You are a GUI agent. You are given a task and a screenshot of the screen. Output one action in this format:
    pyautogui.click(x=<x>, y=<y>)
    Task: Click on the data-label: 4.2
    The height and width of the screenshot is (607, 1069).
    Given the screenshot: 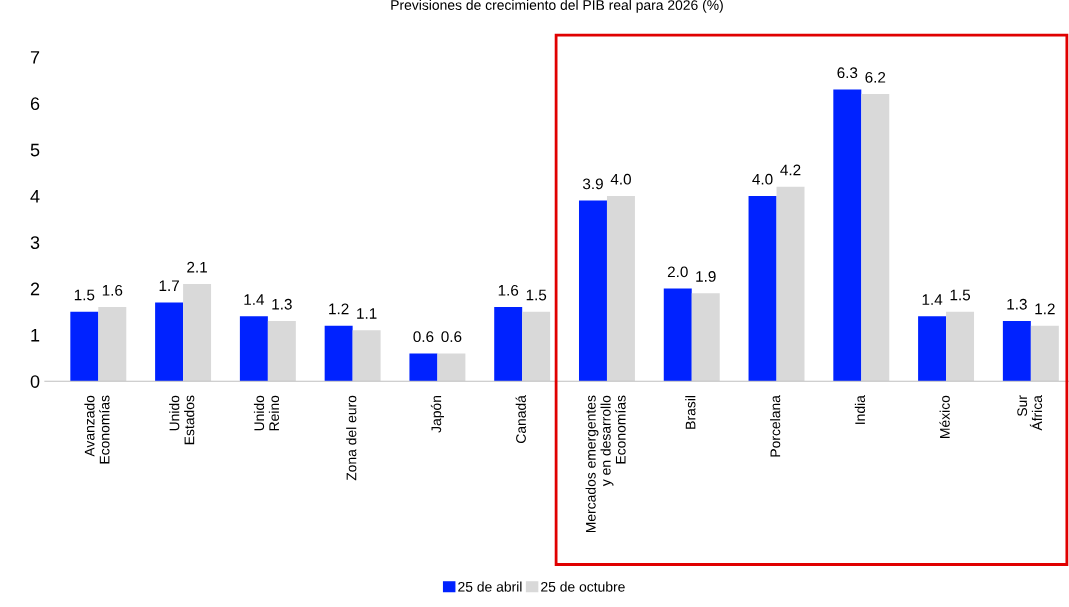 What is the action you would take?
    pyautogui.click(x=790, y=170)
    